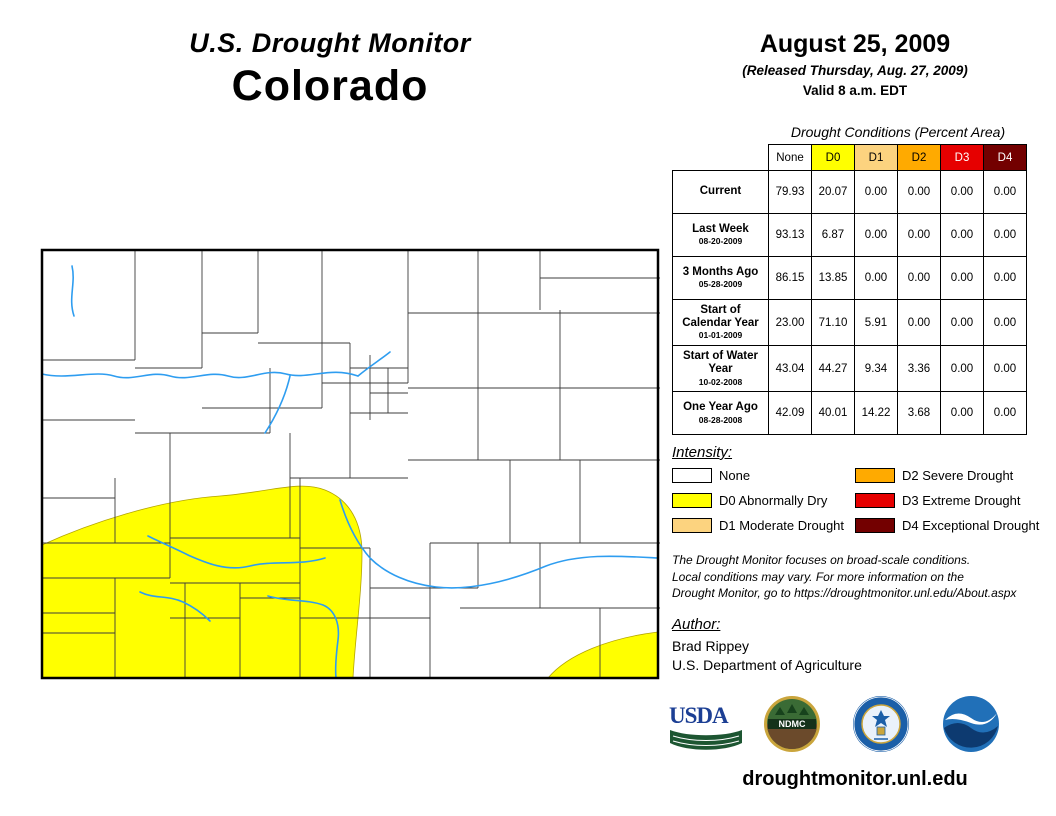  I want to click on table-cell: 6.87, so click(833, 235).